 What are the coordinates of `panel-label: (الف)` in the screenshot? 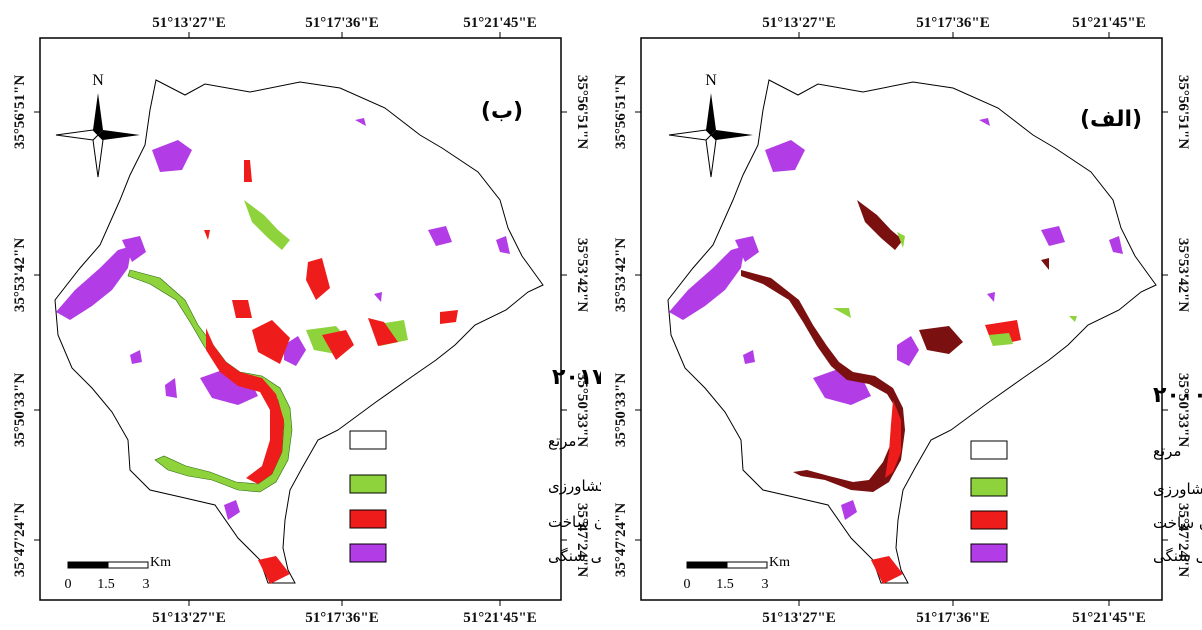 It's located at (1111, 119).